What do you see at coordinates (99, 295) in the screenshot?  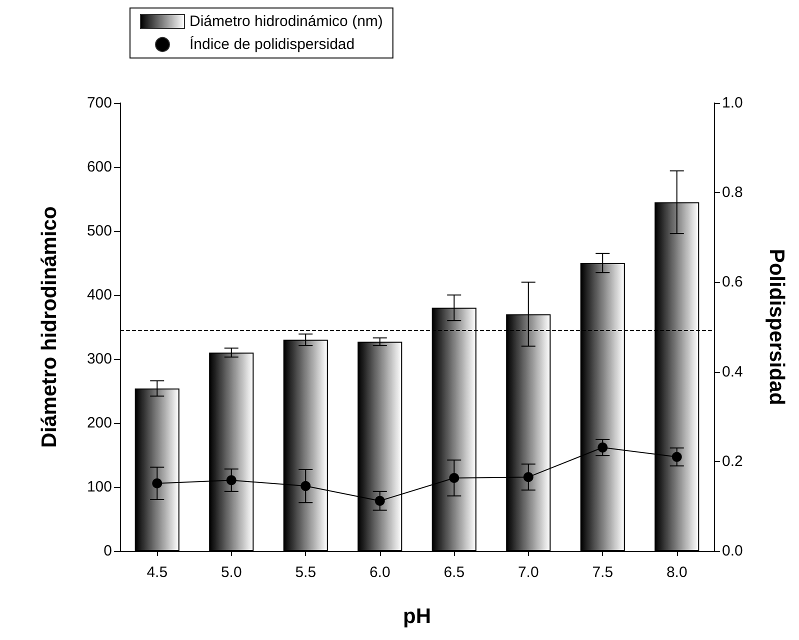 I see `y-tick-label: 400` at bounding box center [99, 295].